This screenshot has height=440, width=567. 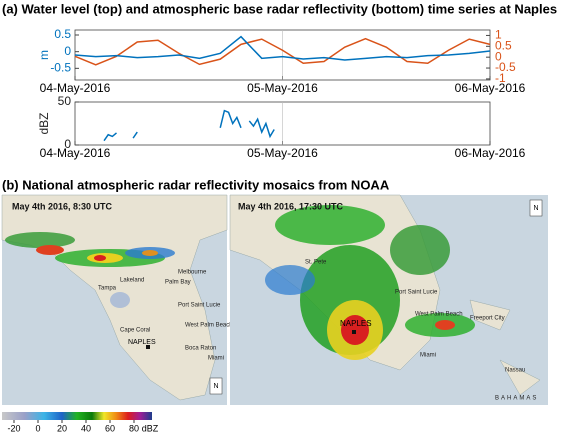 What do you see at coordinates (498, 56) in the screenshot?
I see `y2-tick-label: 0` at bounding box center [498, 56].